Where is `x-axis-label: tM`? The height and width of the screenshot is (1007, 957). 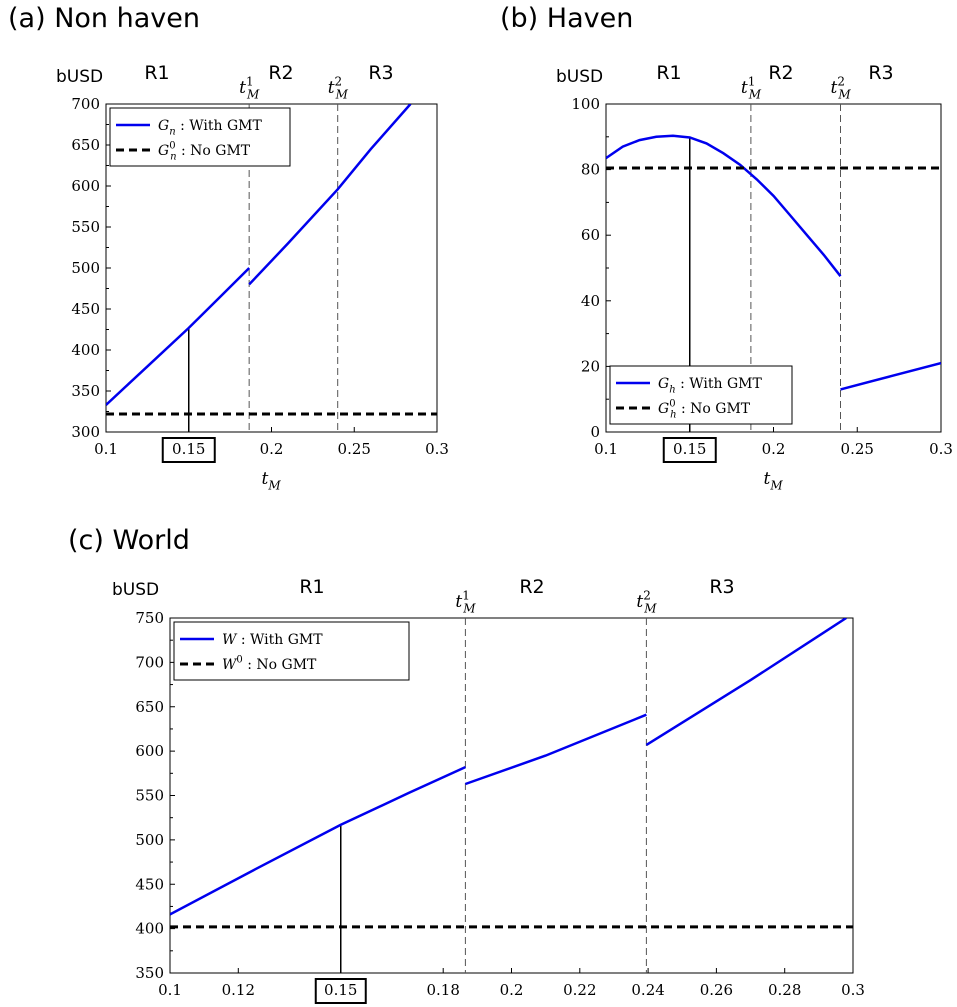
x-axis-label: tM is located at coordinates (272, 480).